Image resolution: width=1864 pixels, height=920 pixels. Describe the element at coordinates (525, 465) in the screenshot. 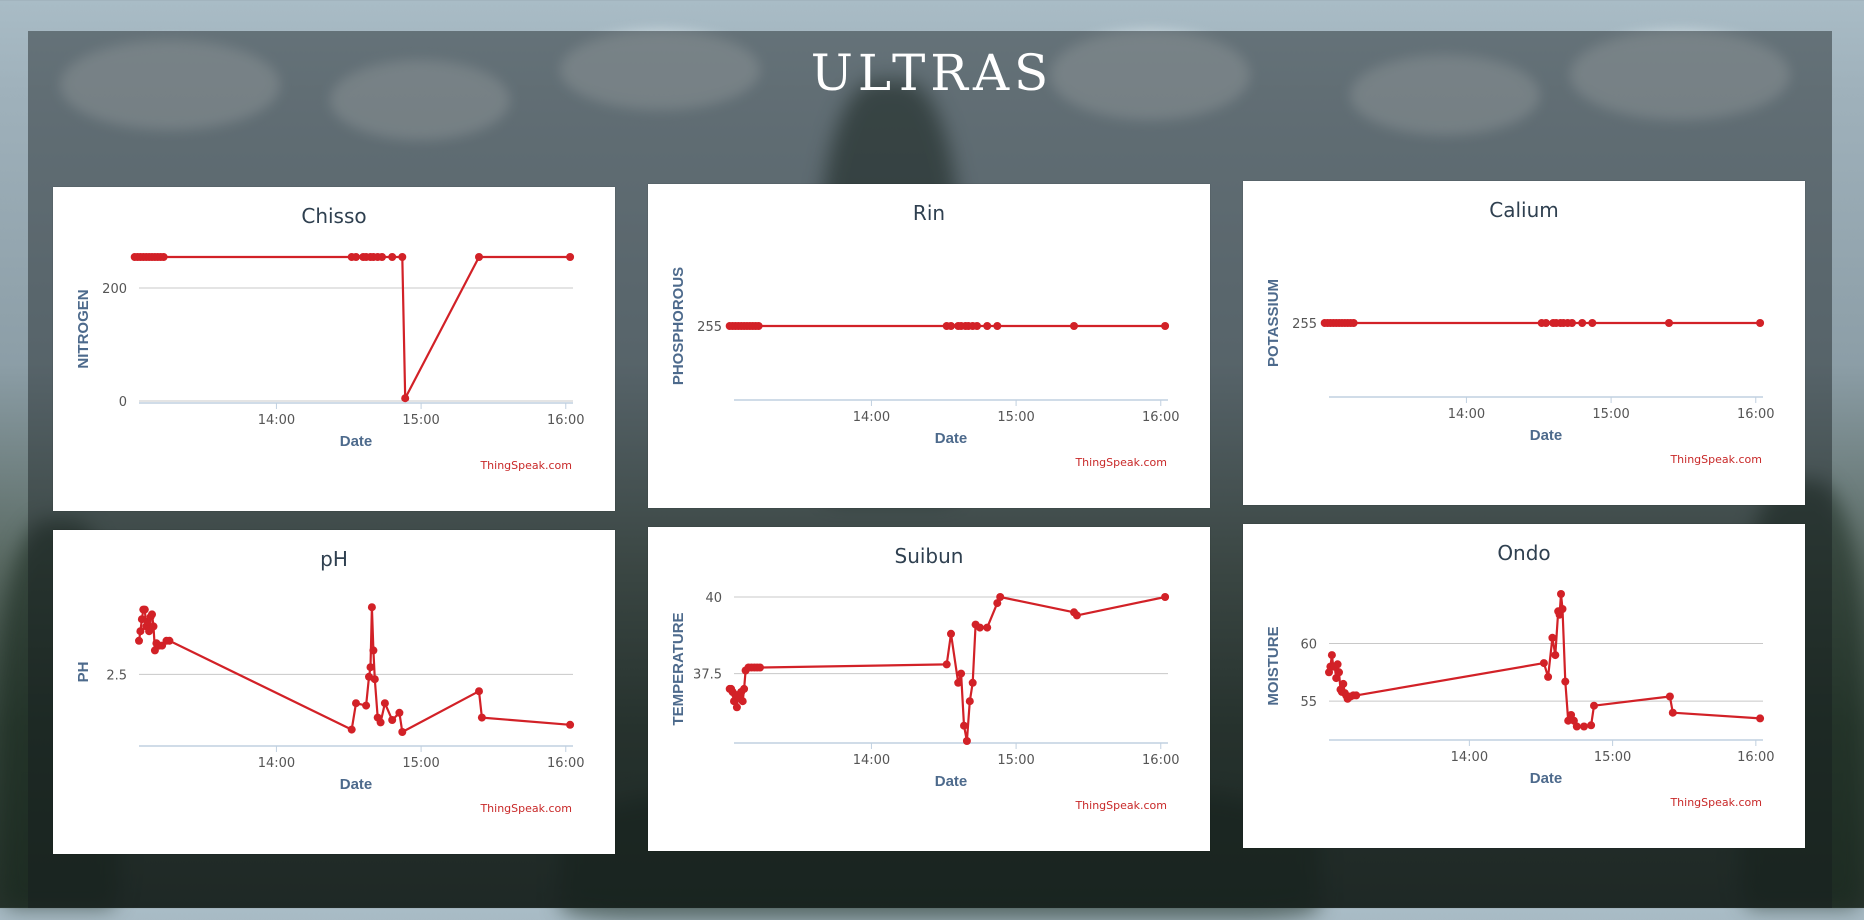

I see `chisso-credit-link: ThingSpeak.com` at that location.